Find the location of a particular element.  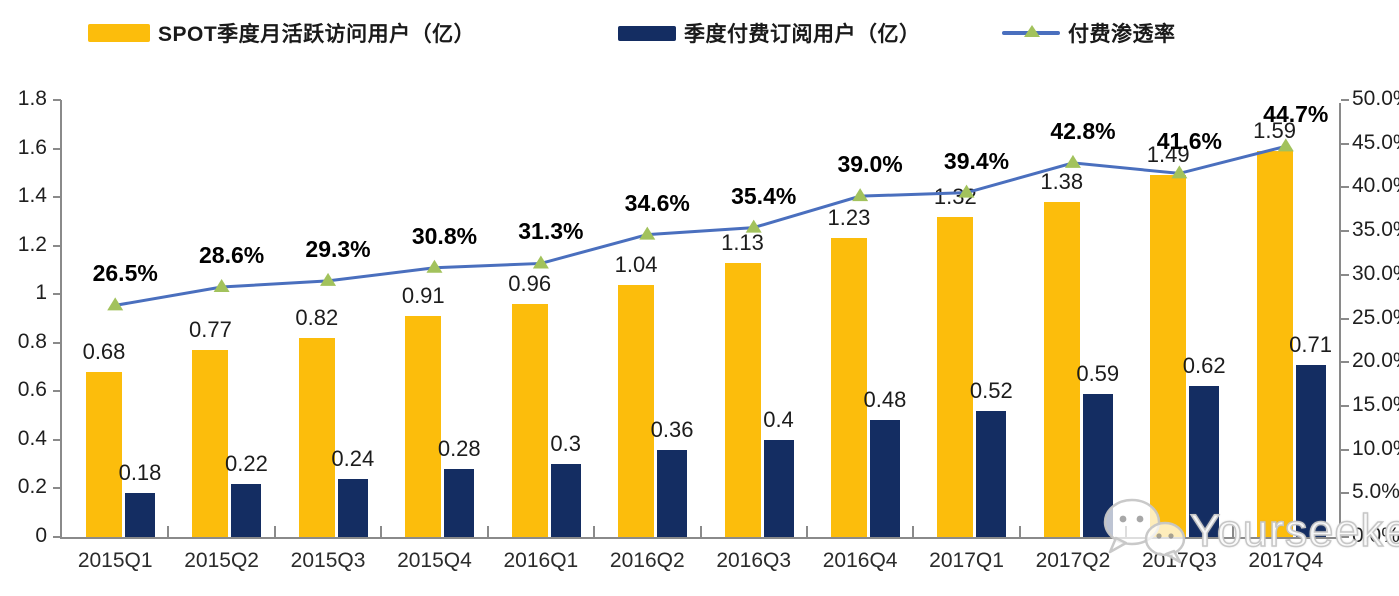

legend-item-mau: SPOT季度月活跃访问用户（亿） is located at coordinates (281, 33).